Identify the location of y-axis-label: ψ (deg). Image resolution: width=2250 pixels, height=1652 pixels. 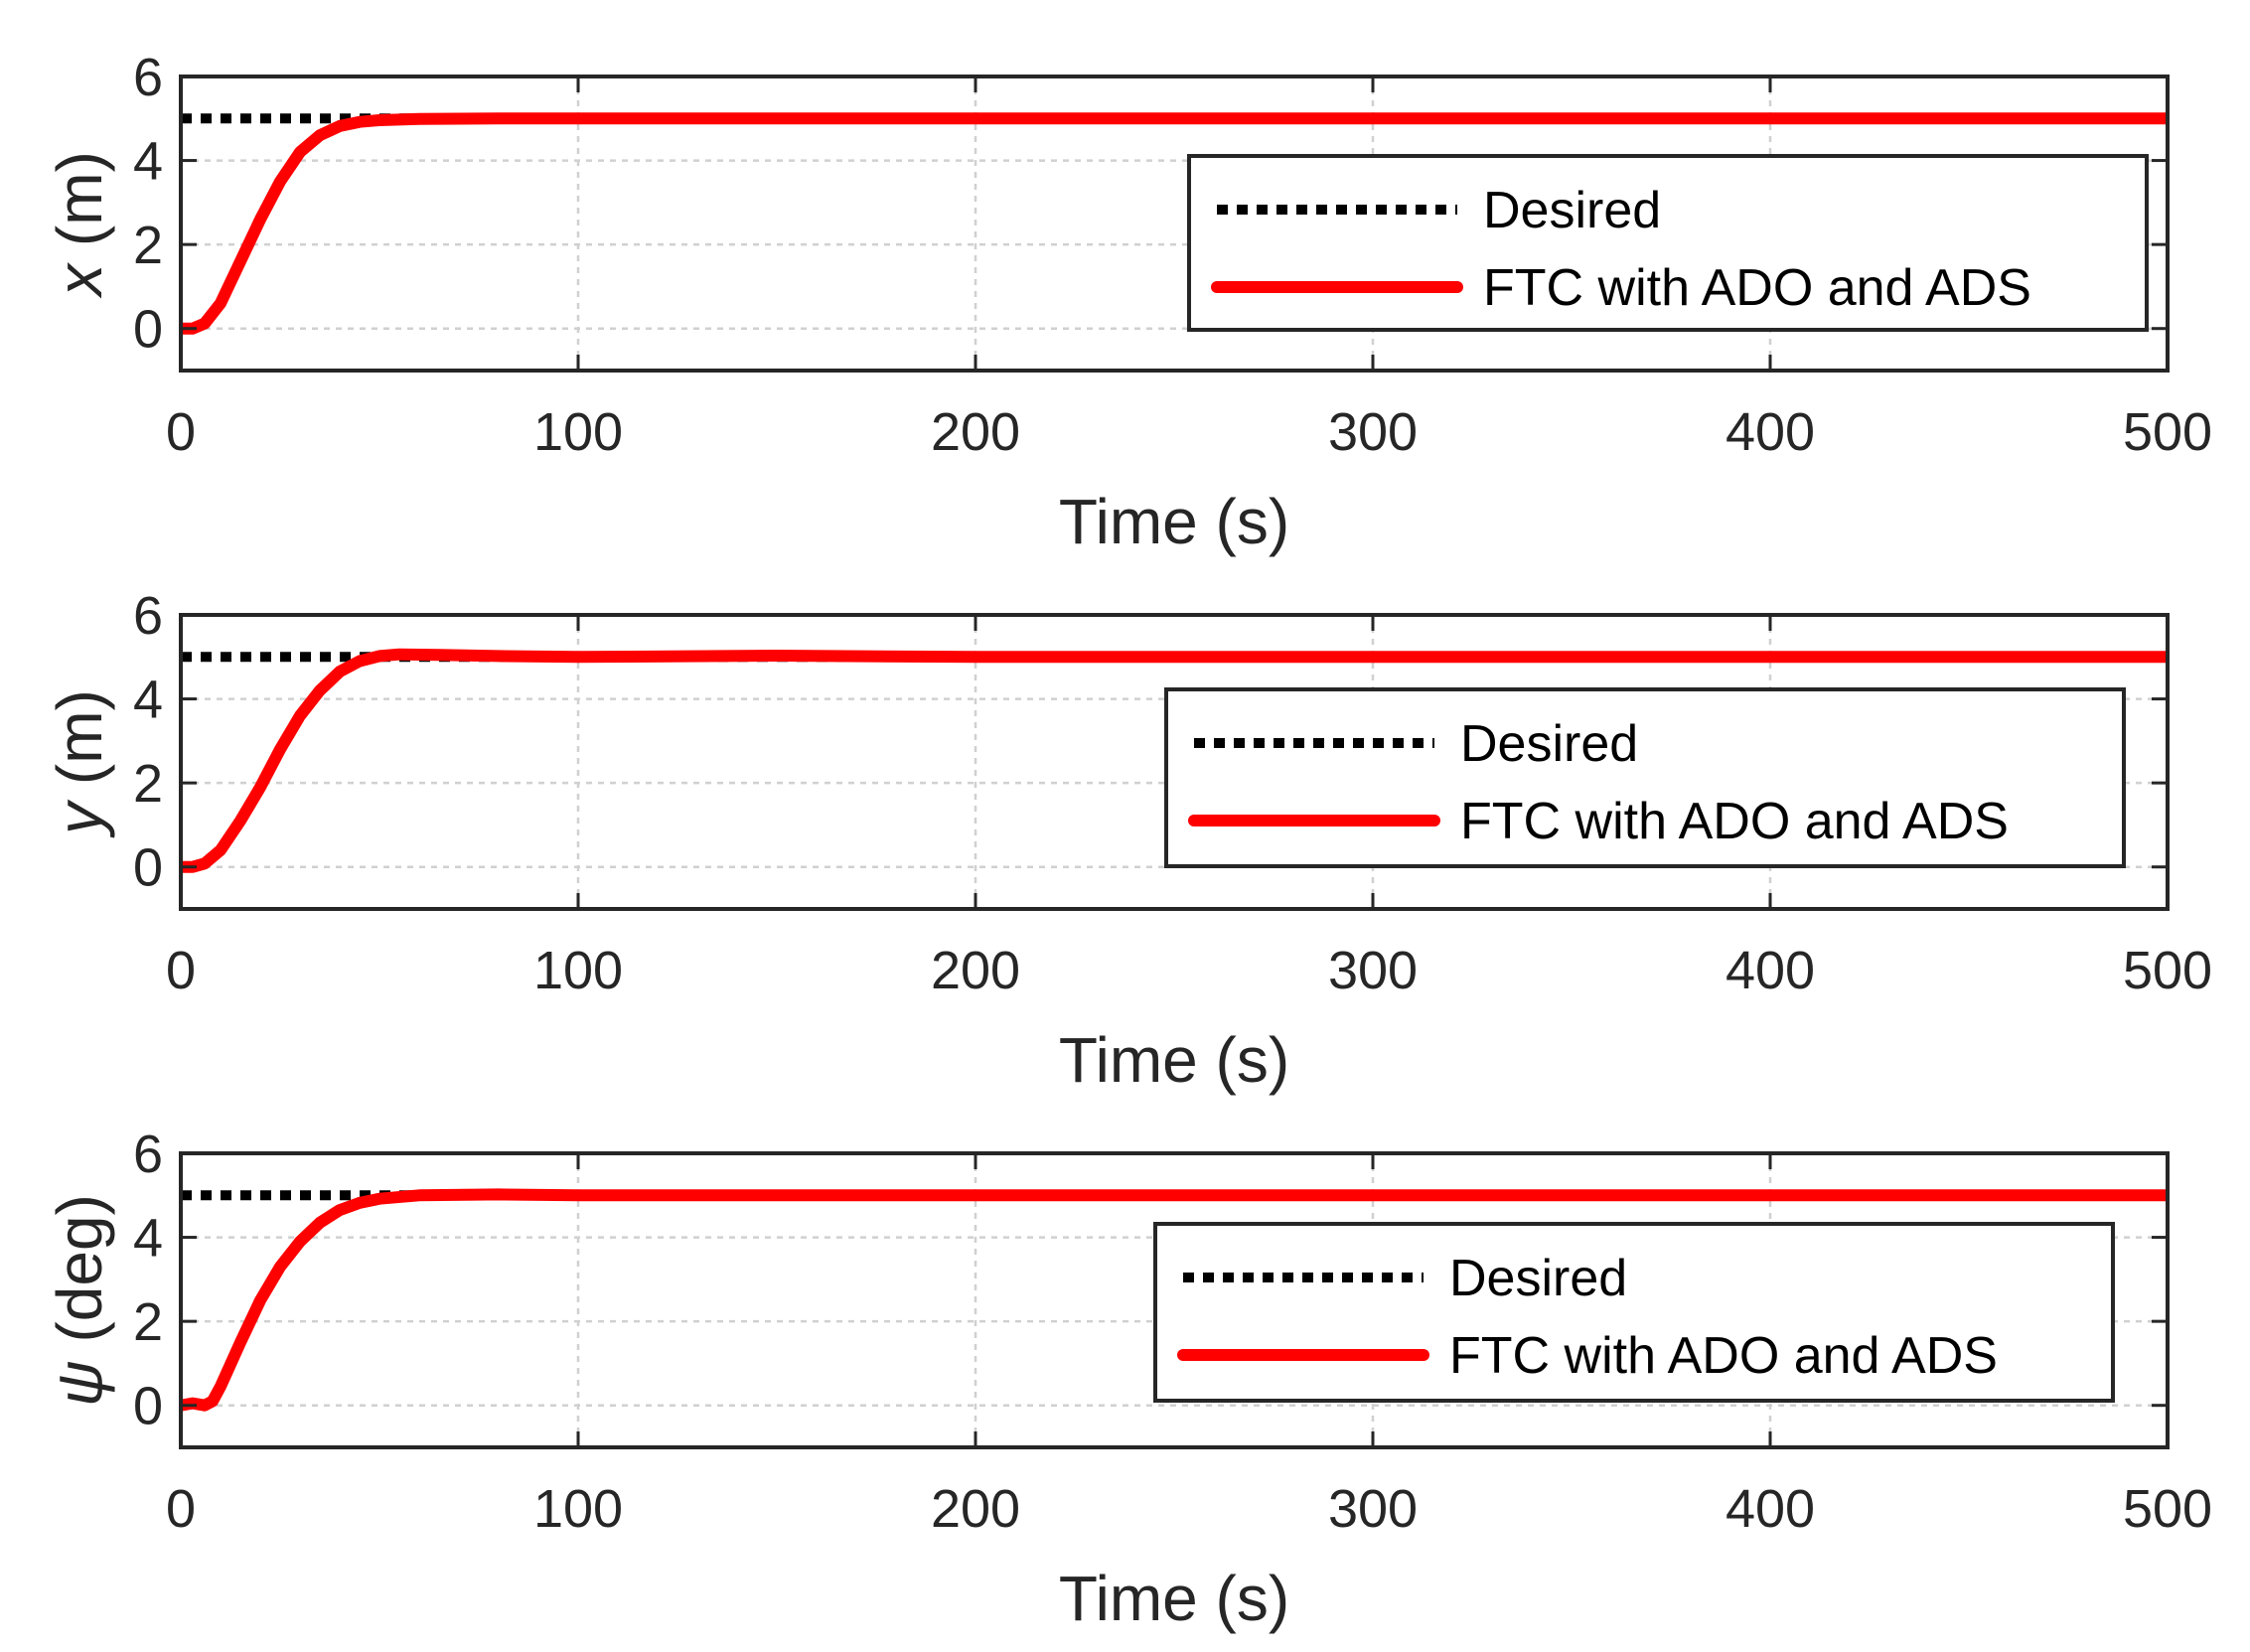
(79, 1300).